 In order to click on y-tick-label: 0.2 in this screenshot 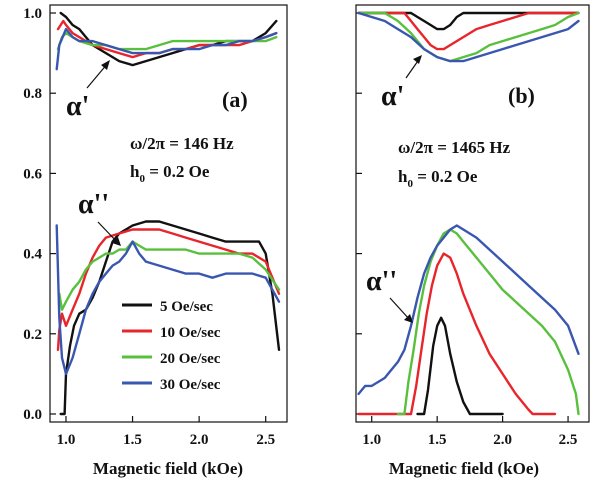, I will do `click(32, 335)`.